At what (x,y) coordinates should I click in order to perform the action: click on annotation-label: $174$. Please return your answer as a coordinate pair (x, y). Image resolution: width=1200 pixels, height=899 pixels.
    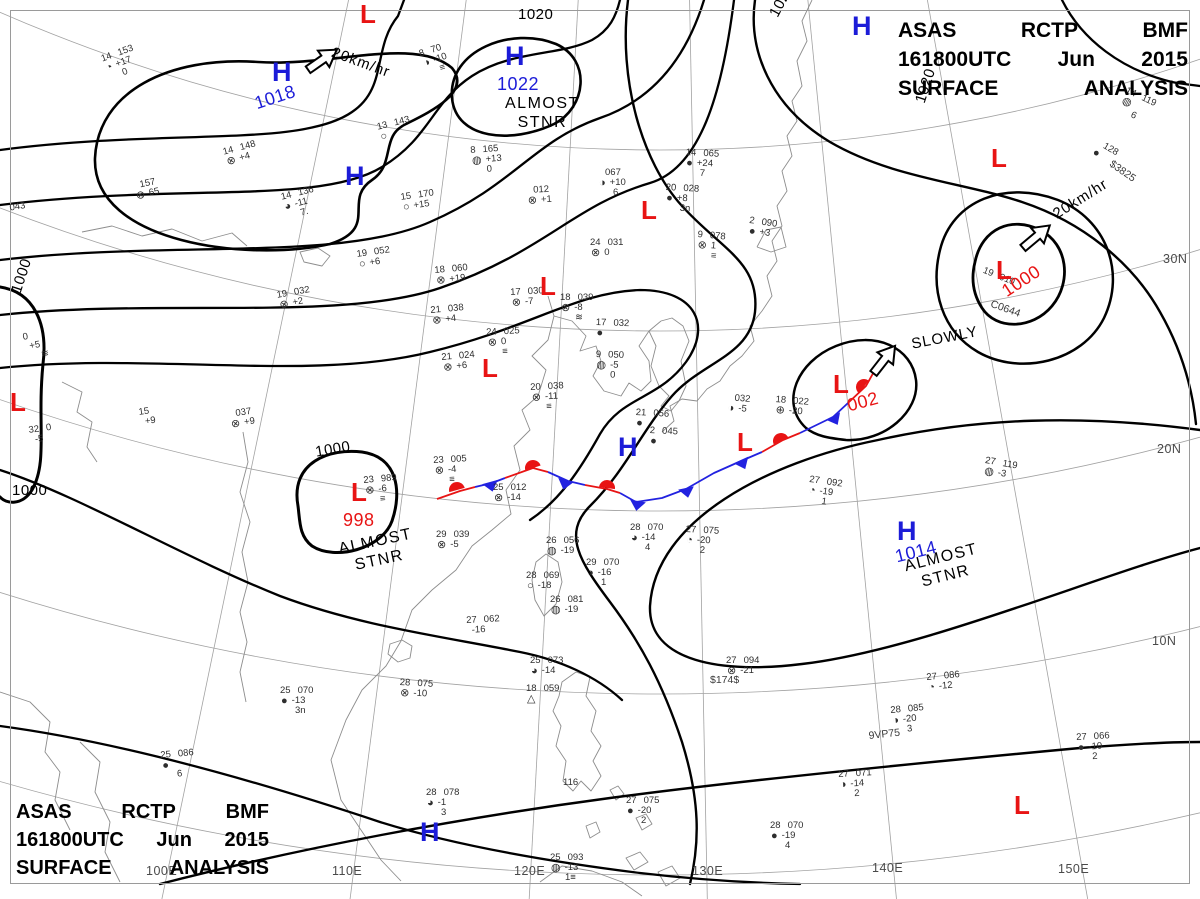
    Looking at the image, I should click on (725, 680).